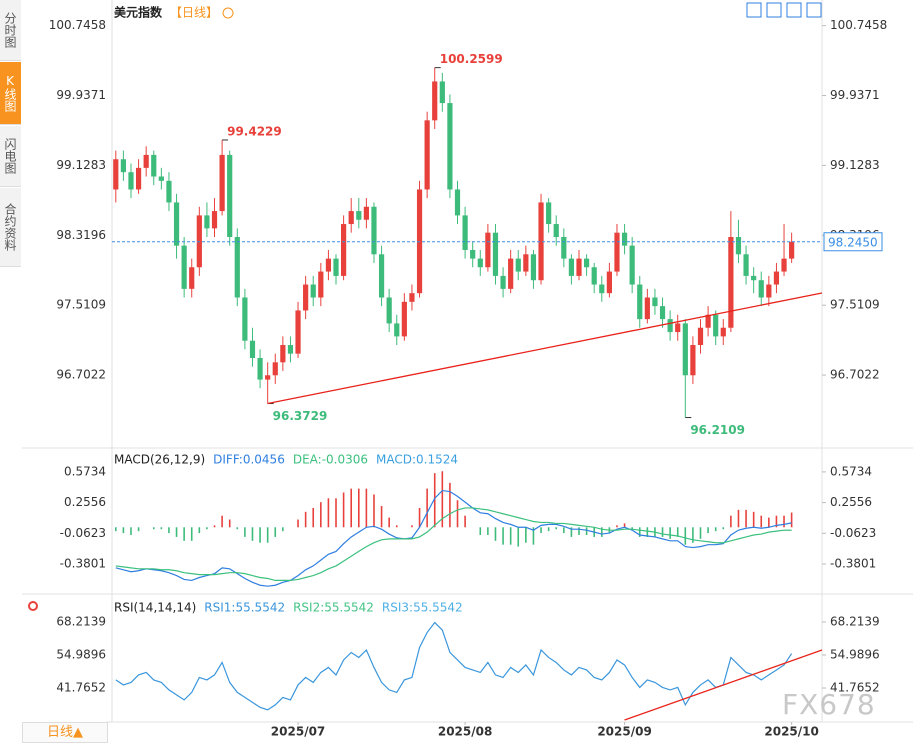 This screenshot has width=913, height=743. I want to click on y-tick-label: 0.5734, so click(85, 471).